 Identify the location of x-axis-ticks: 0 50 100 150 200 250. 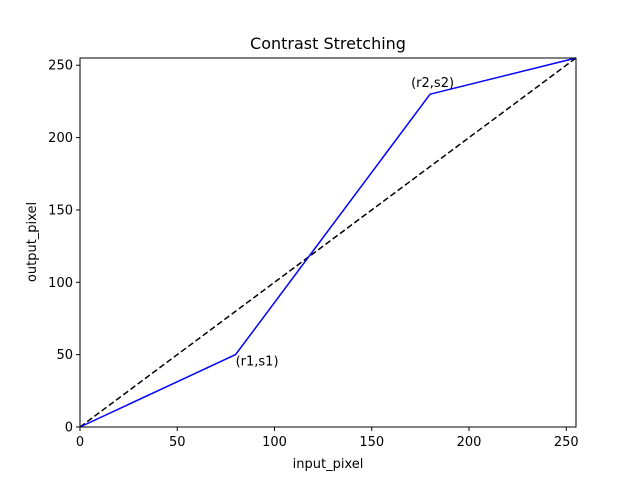
(327, 438).